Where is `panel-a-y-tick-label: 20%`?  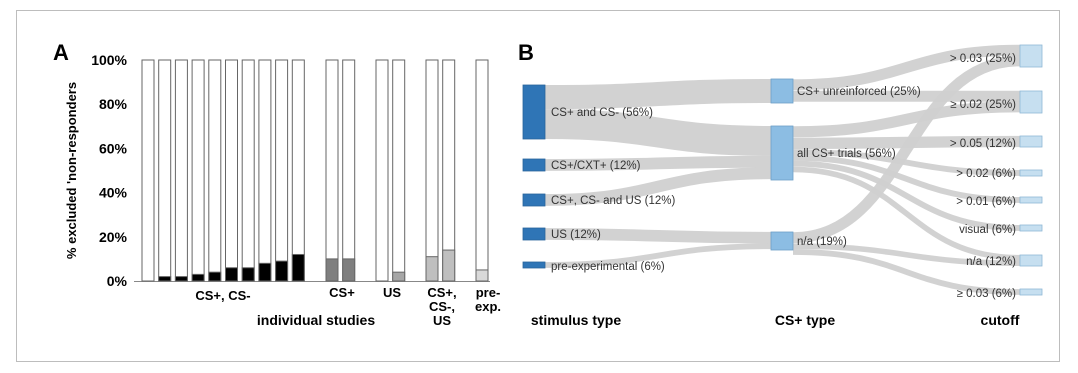 panel-a-y-tick-label: 20% is located at coordinates (113, 237).